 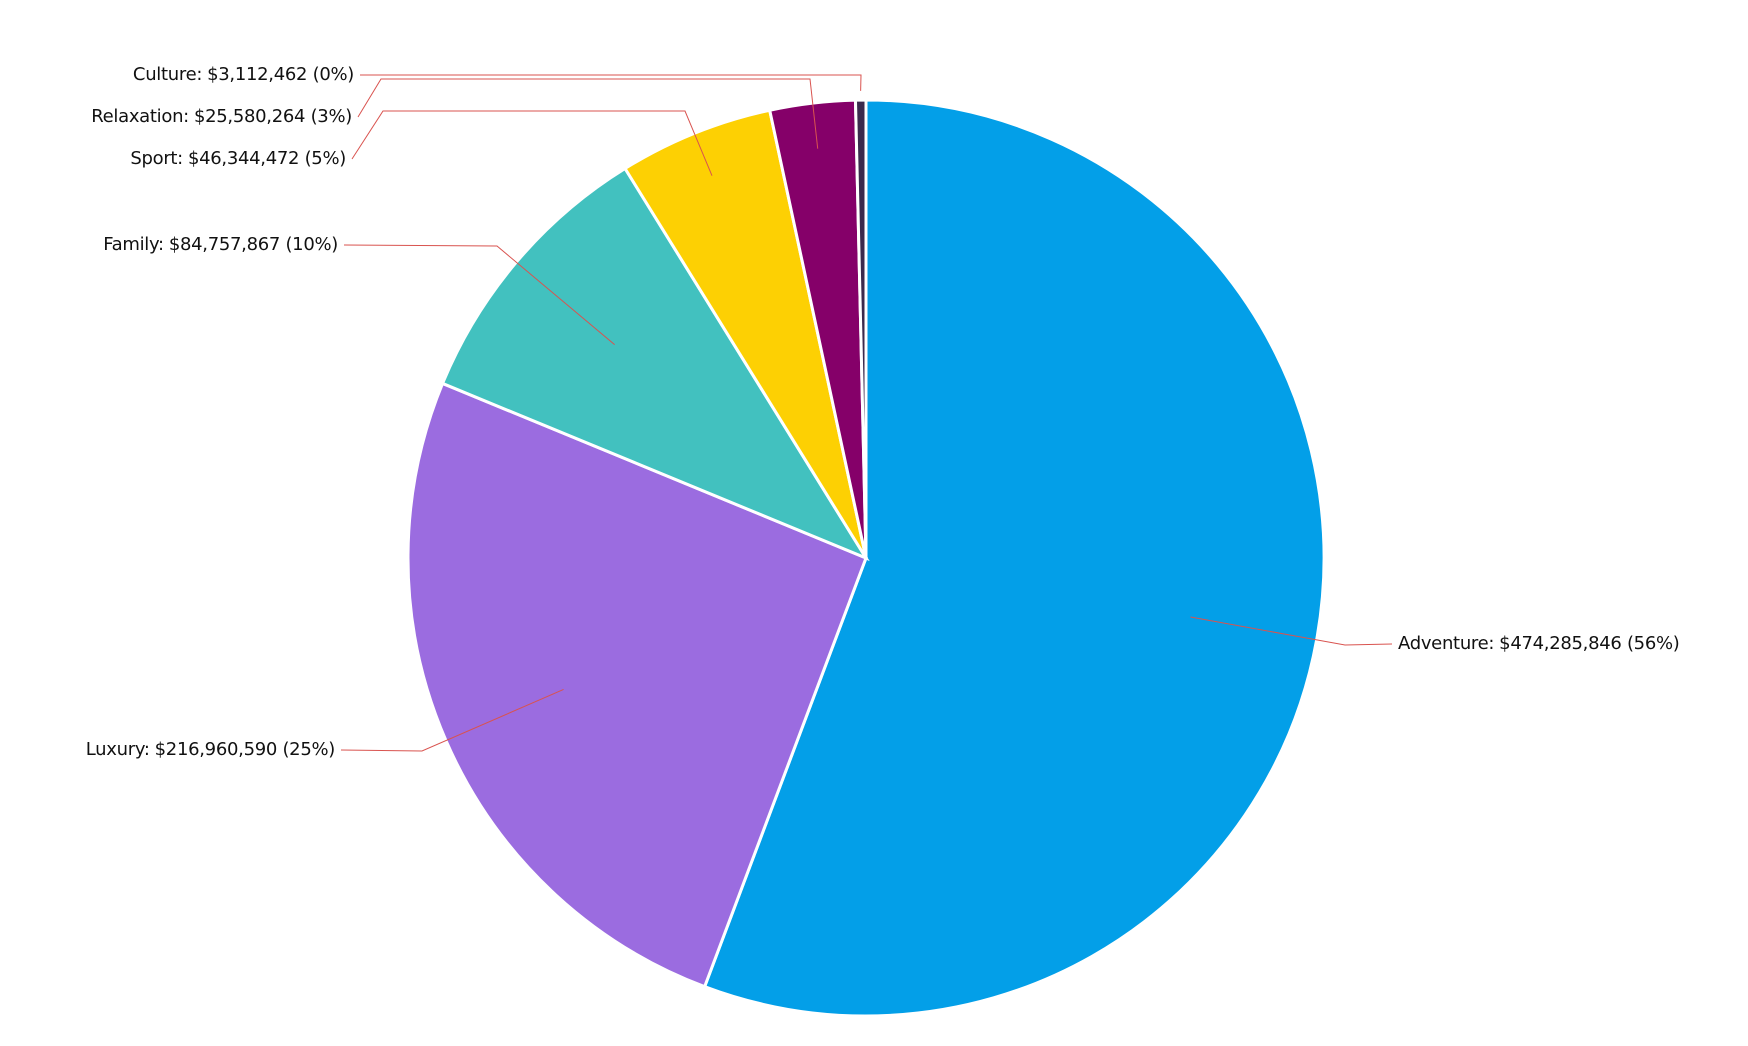 I want to click on slice-value-label: $474,285,846 (56%), so click(x=1589, y=643).